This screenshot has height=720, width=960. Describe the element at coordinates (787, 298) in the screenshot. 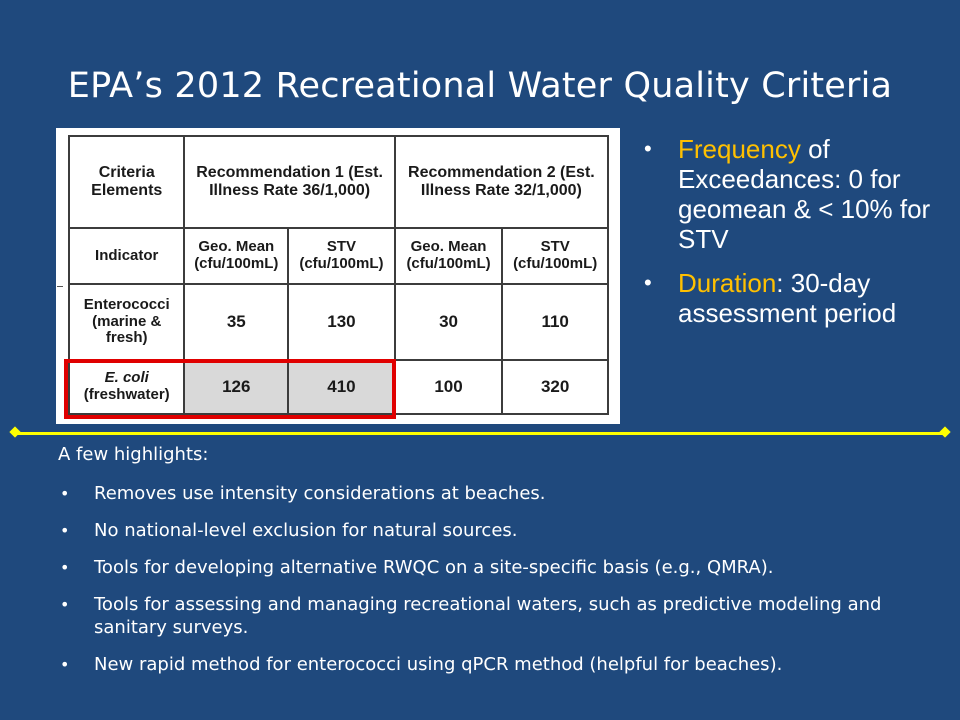

I see `bullet-text: : 30-day assessment period` at that location.